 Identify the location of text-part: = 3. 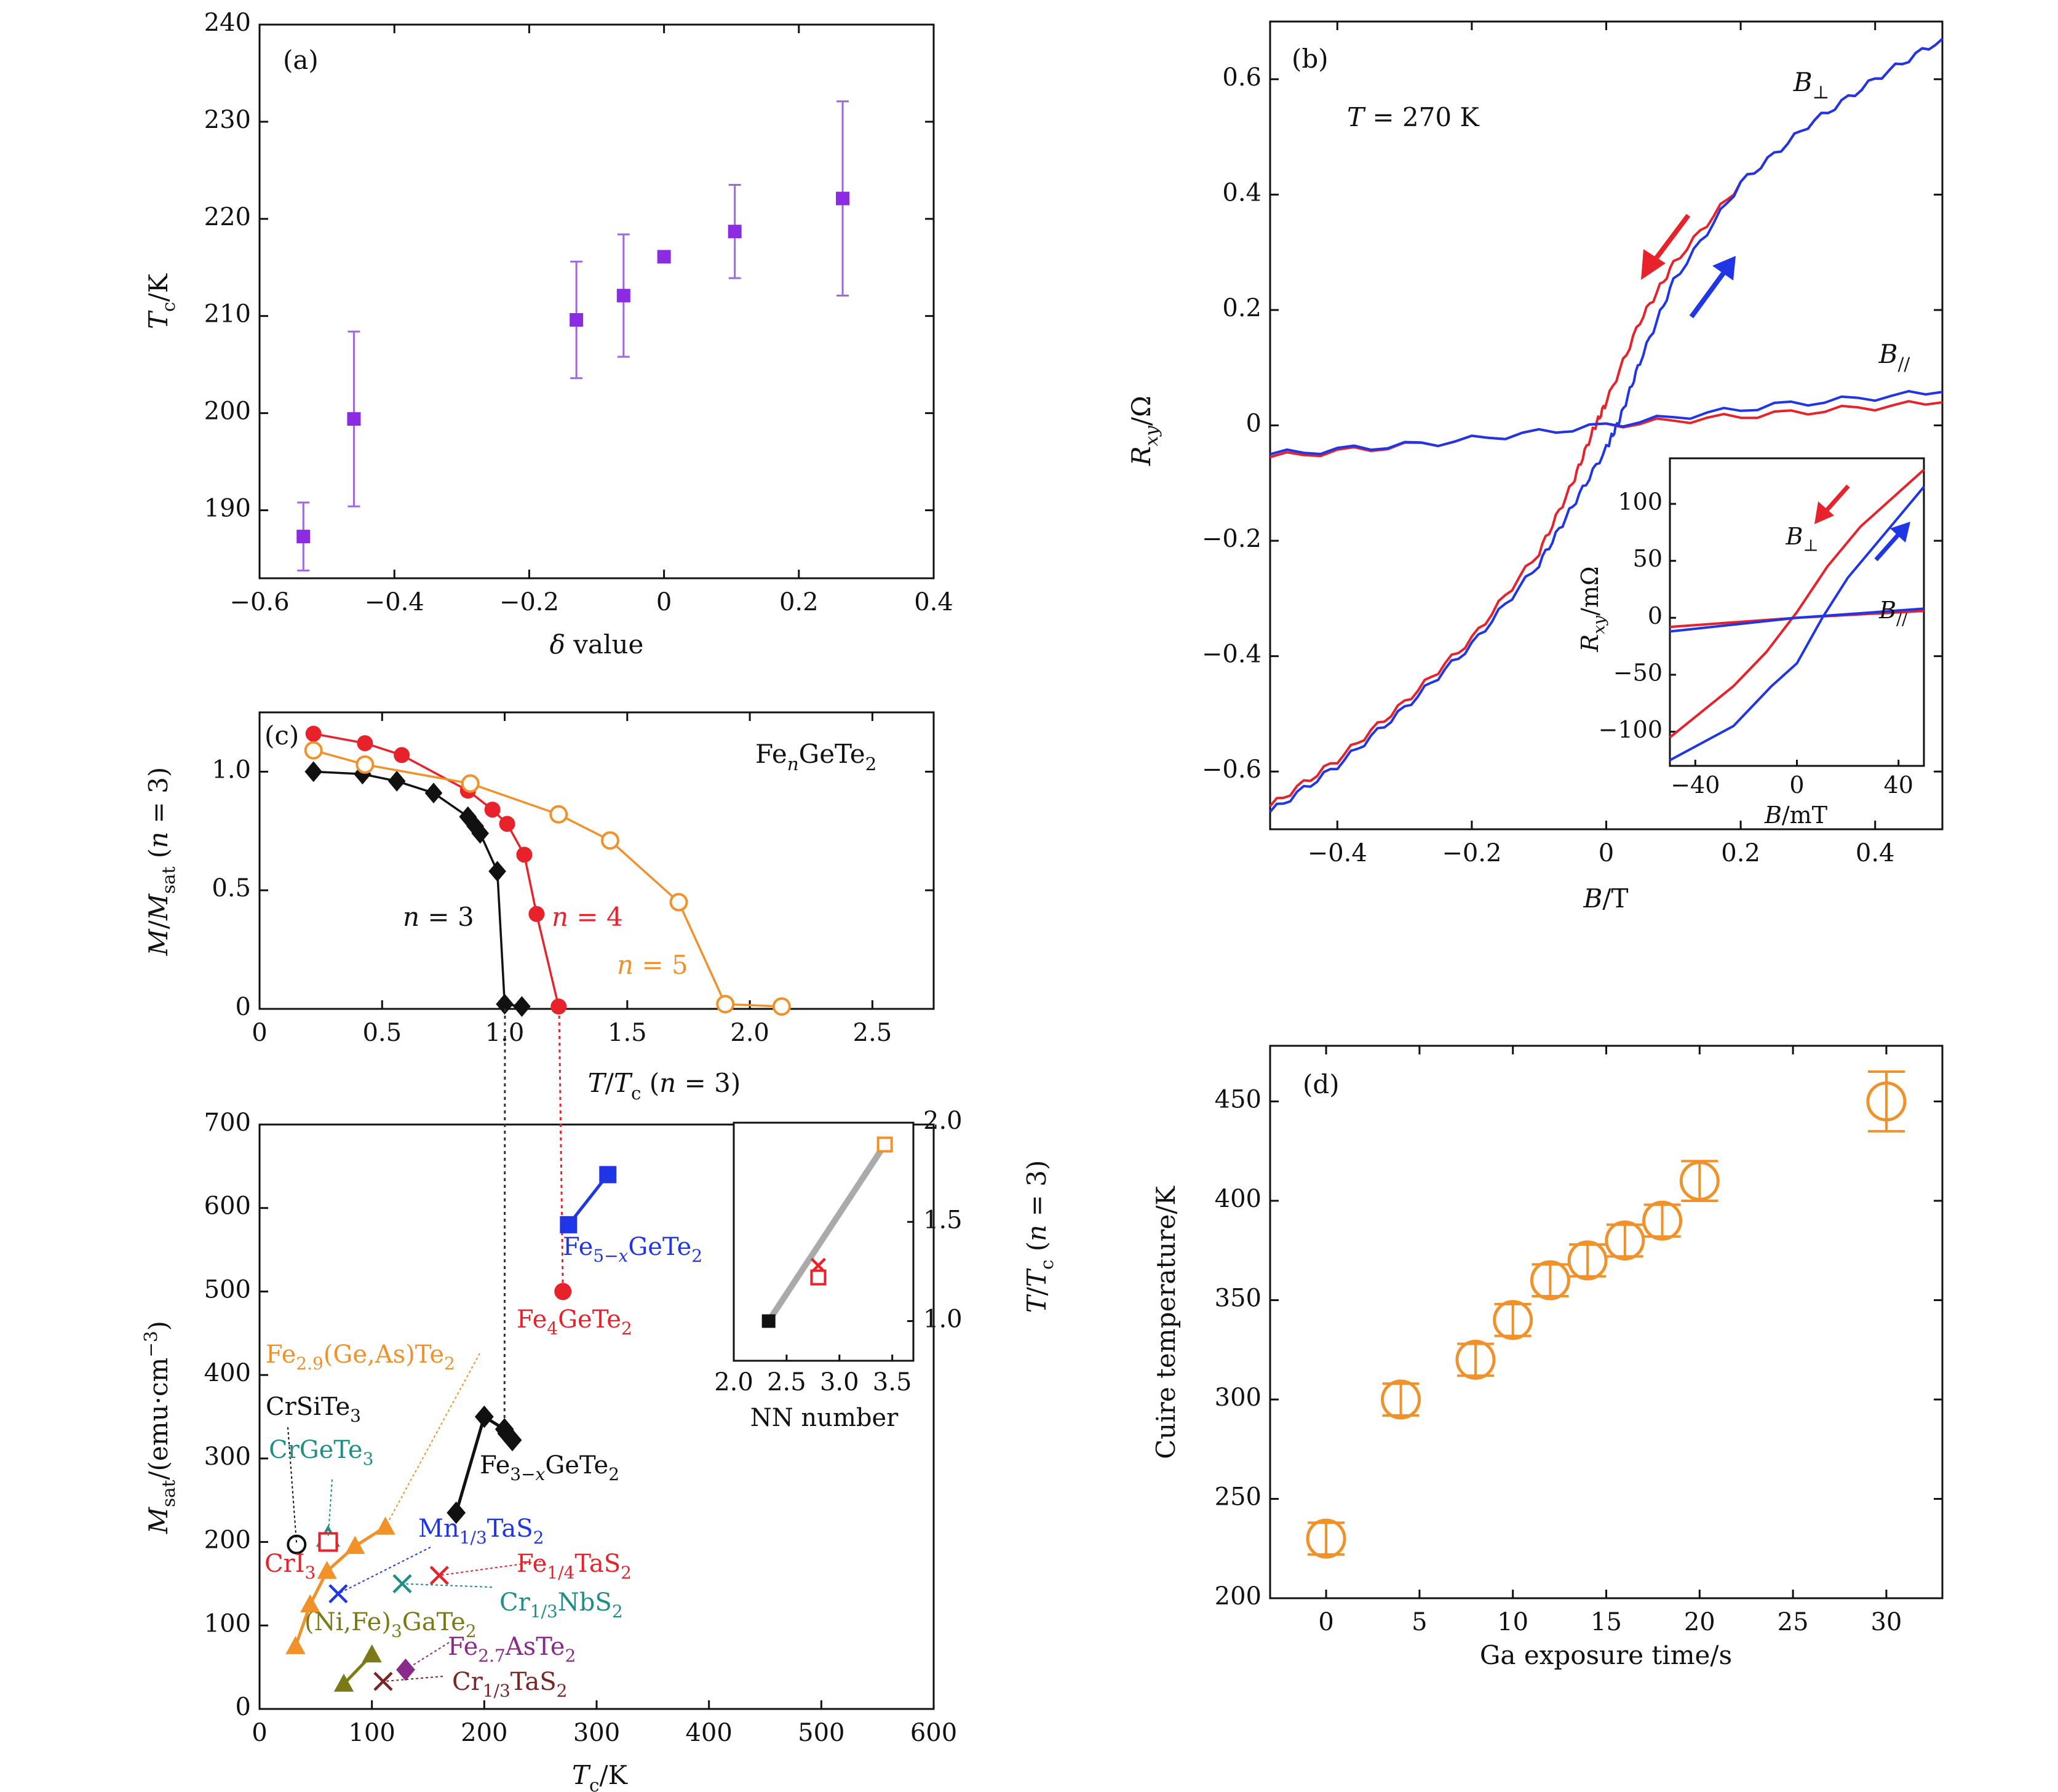
(446, 917).